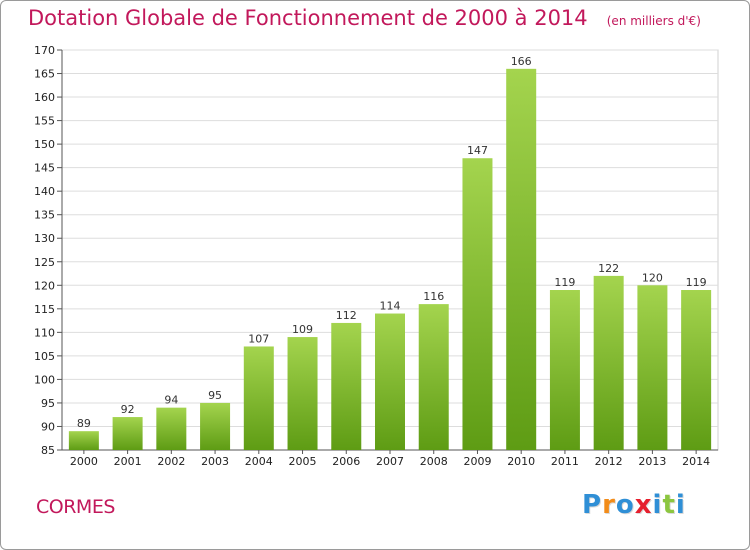  Describe the element at coordinates (44, 50) in the screenshot. I see `y-tick-label: 170` at that location.